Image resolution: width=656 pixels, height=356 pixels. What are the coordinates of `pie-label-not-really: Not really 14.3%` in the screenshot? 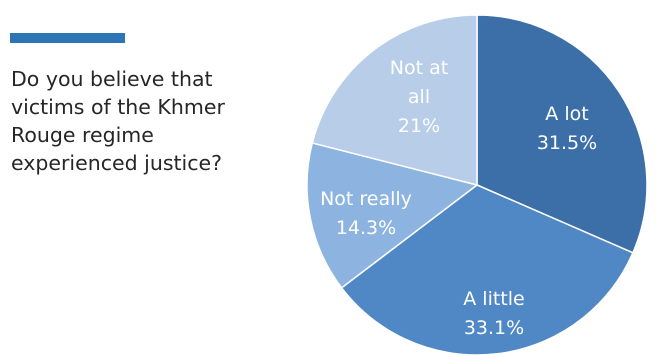 It's located at (366, 213).